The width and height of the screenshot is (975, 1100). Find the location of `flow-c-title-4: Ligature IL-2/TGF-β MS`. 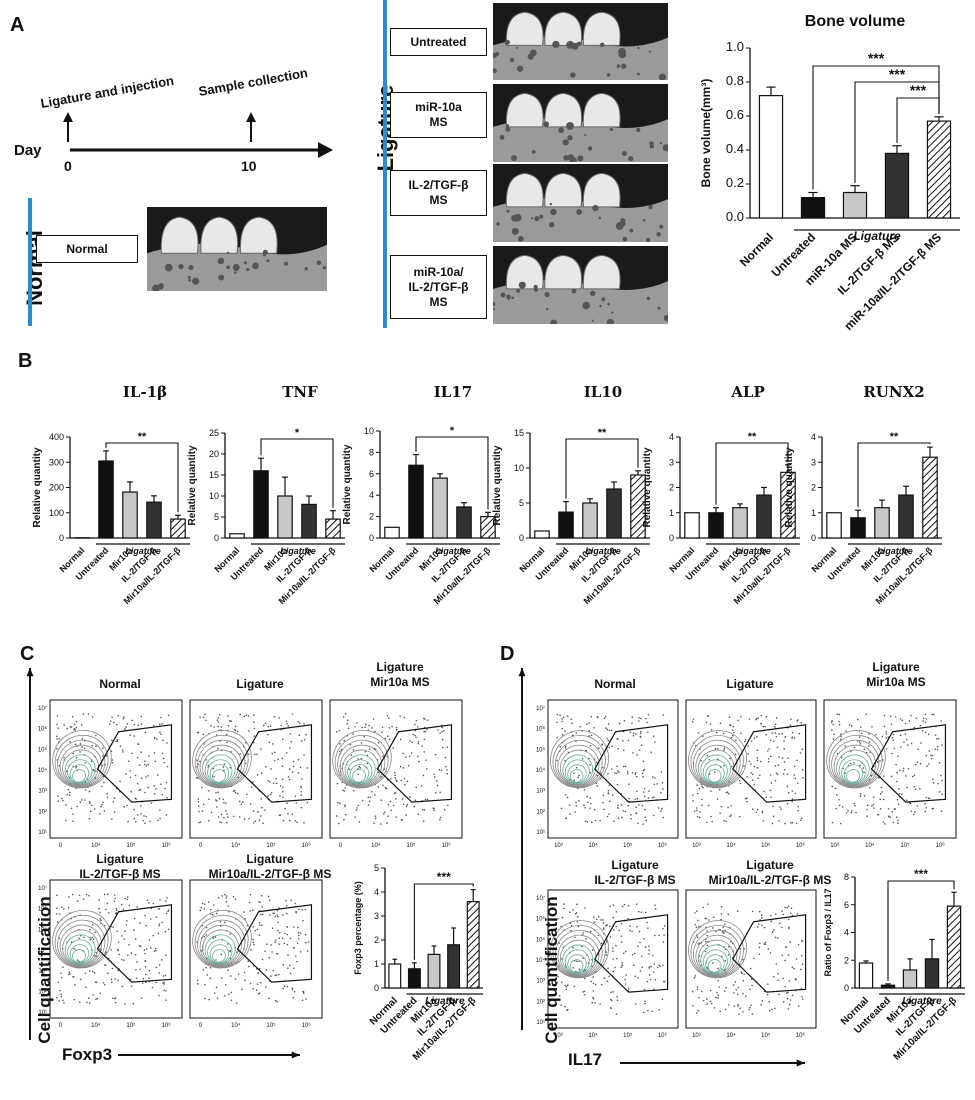

flow-c-title-4: Ligature IL-2/TGF-β MS is located at coordinates (120, 867).